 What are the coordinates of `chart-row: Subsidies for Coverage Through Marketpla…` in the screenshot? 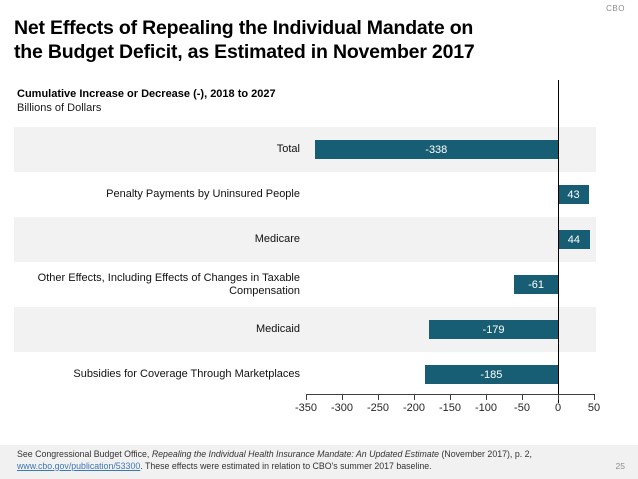 It's located at (305, 374).